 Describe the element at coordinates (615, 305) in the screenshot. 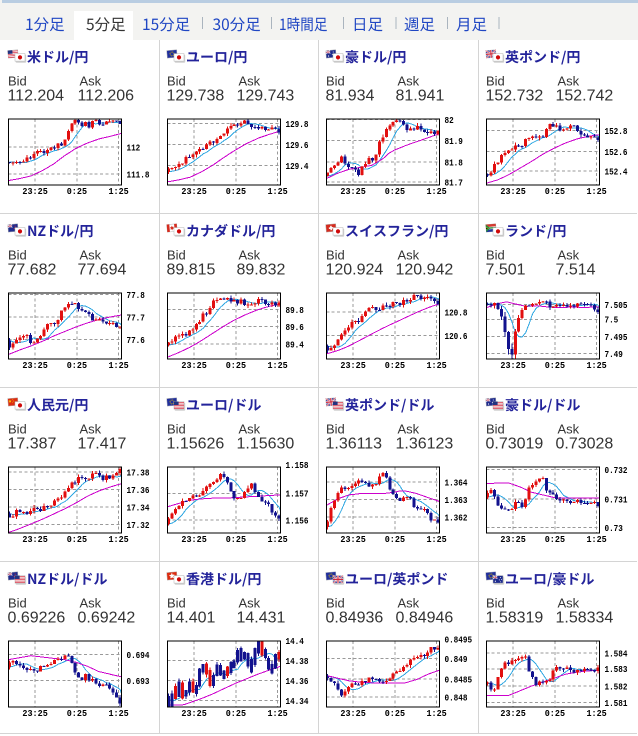

I see `svg-text: 7.505` at that location.